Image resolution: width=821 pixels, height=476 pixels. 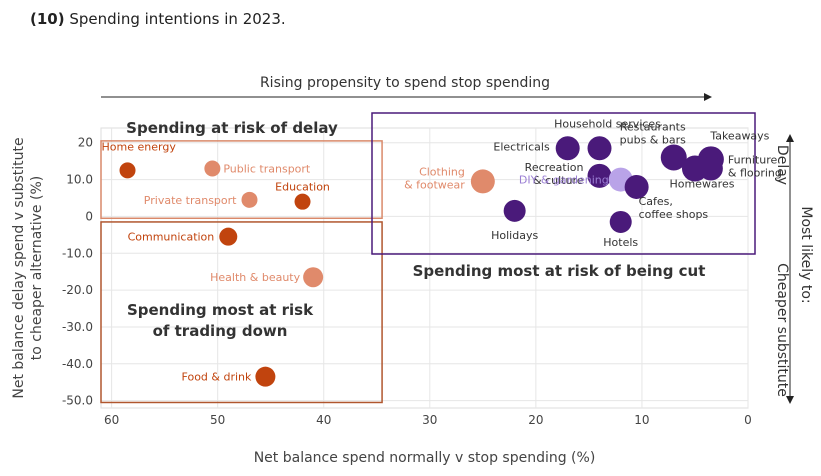 What do you see at coordinates (47, 19) in the screenshot?
I see `heading-number: (10)` at bounding box center [47, 19].